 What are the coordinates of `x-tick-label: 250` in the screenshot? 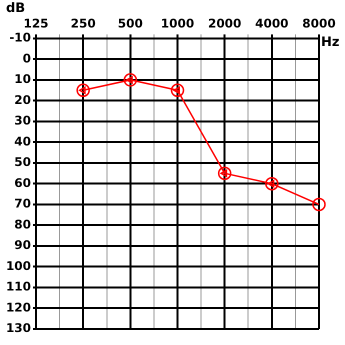 It's located at (83, 23).